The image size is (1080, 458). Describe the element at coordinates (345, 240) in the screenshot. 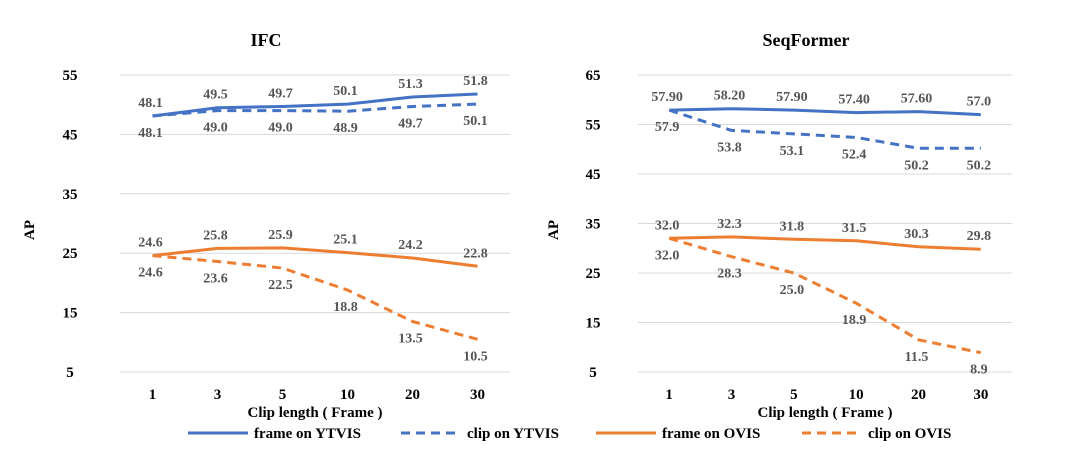

I see `data-label: 25.1` at that location.